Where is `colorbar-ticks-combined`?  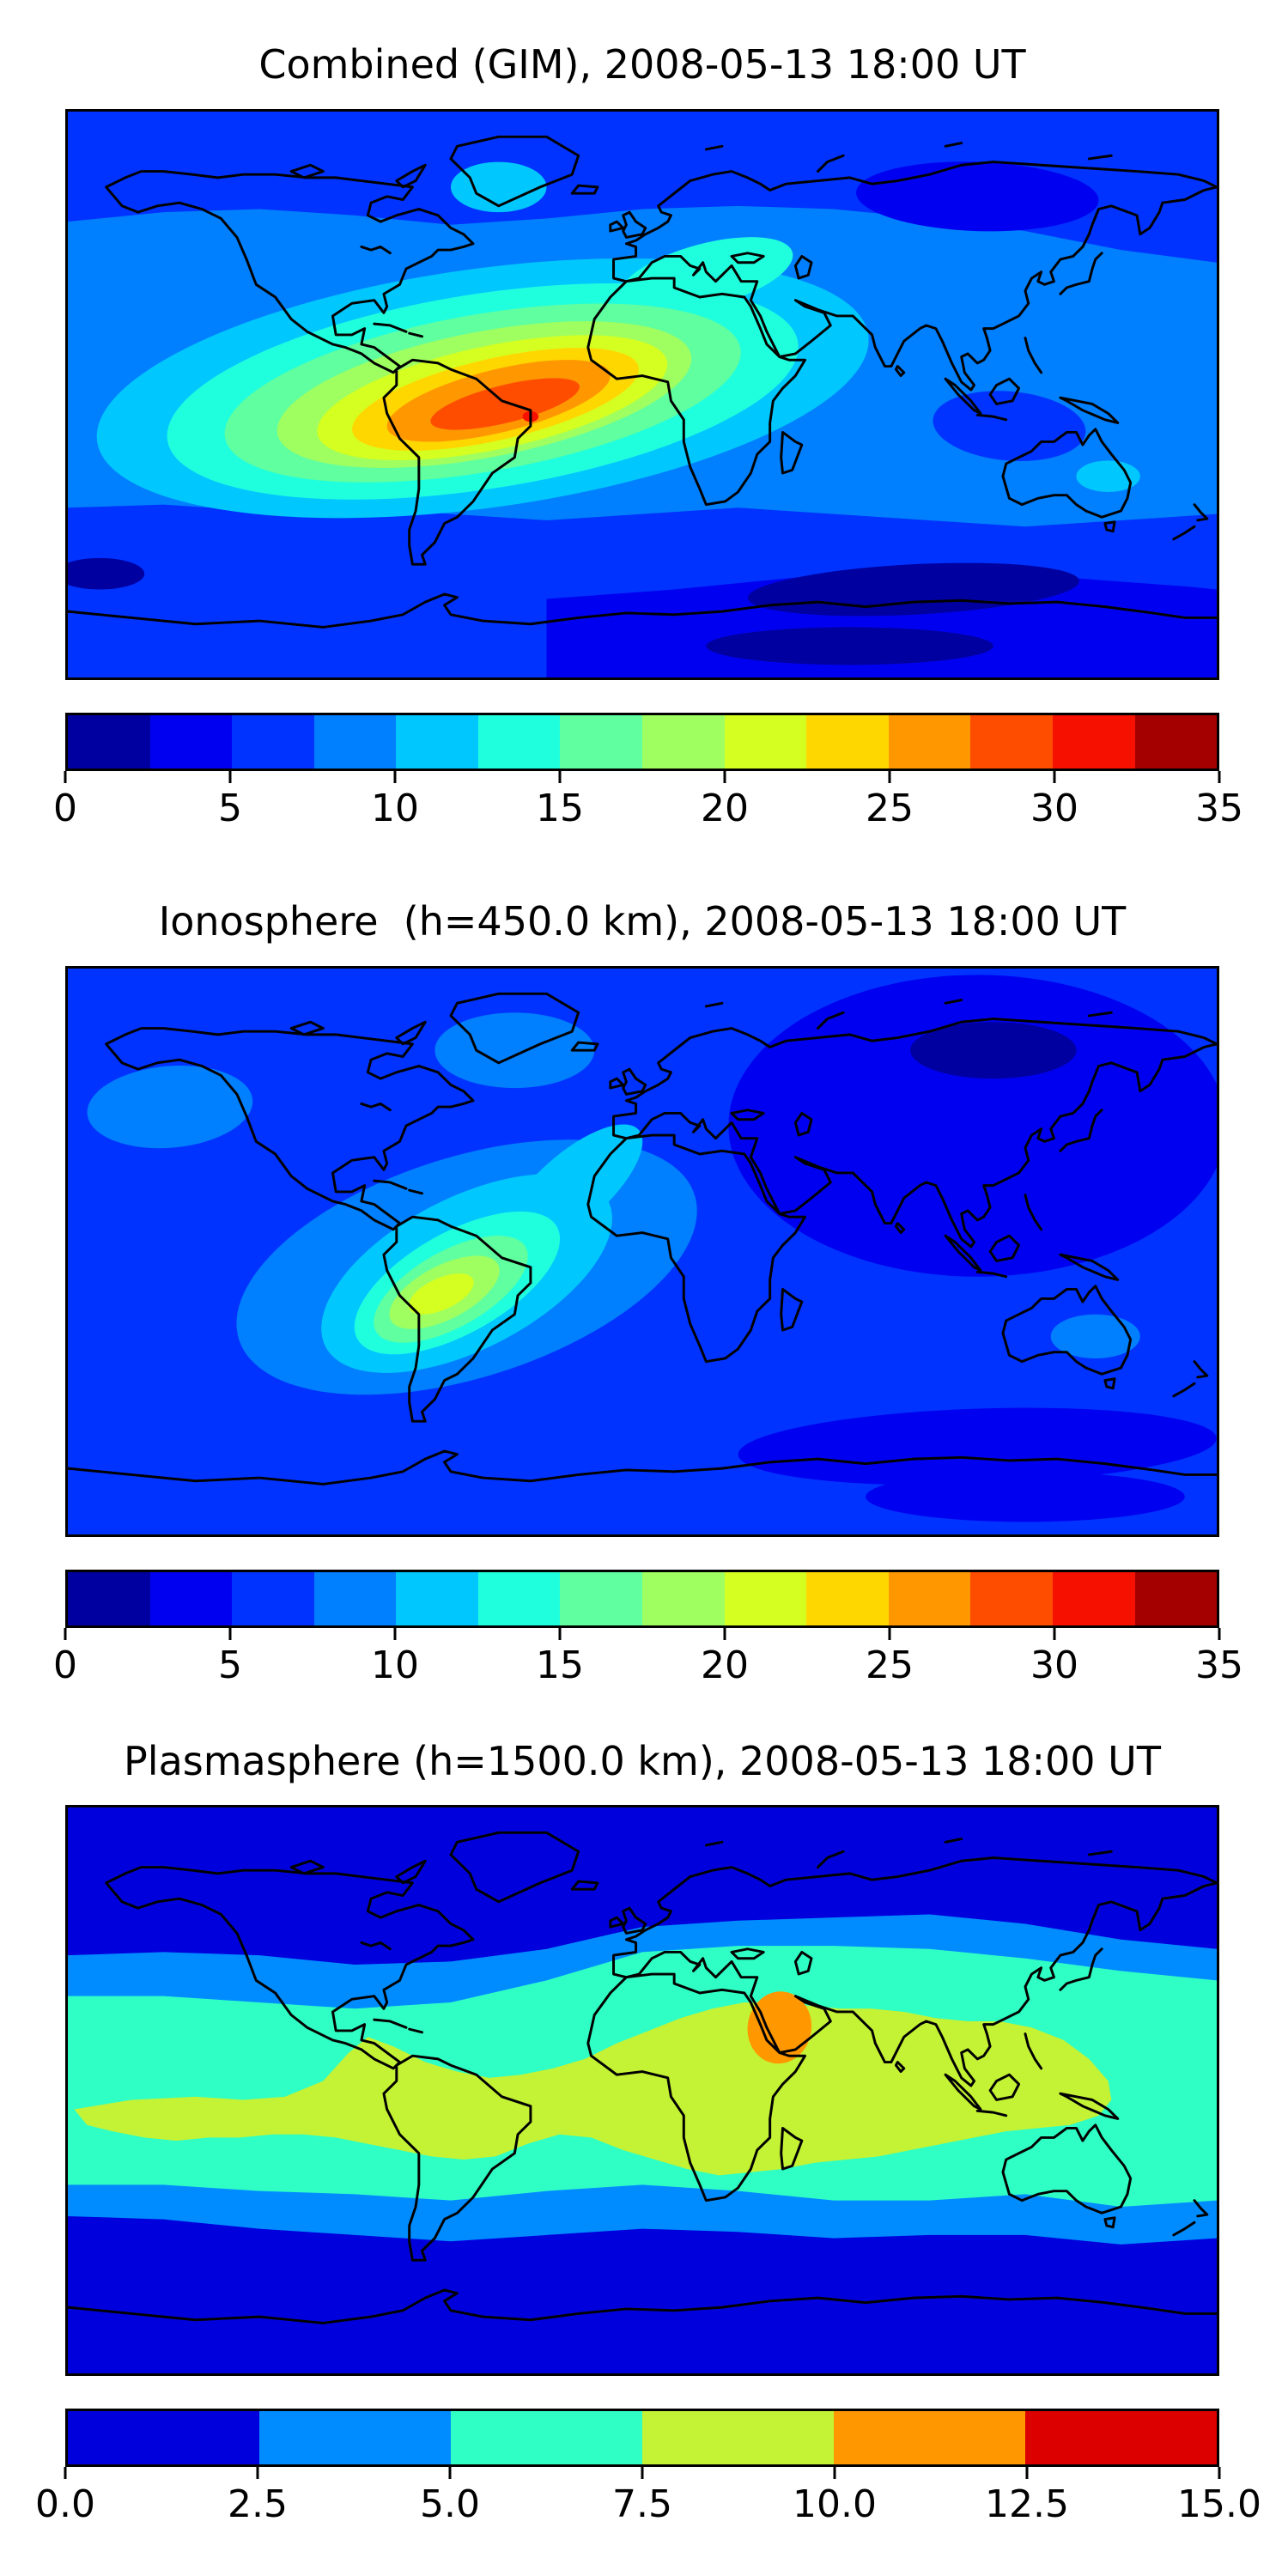
colorbar-ticks-combined is located at coordinates (642, 778).